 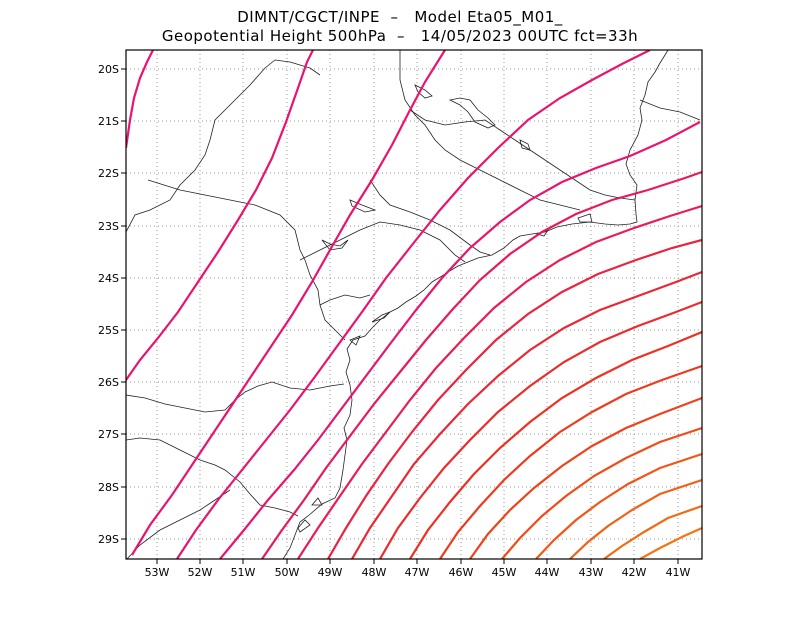 I want to click on lon-label: 43W, so click(x=591, y=572).